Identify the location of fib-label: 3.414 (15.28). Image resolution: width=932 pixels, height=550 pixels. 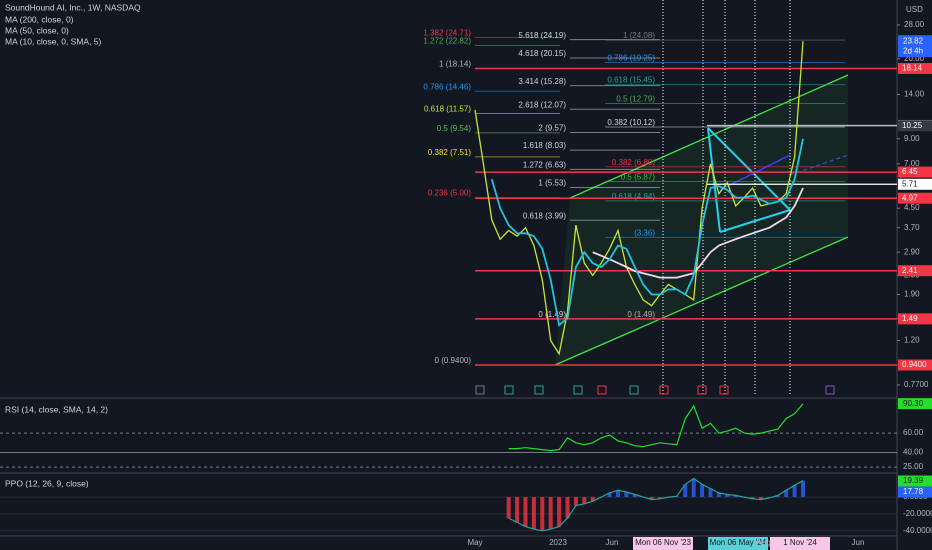
(542, 81).